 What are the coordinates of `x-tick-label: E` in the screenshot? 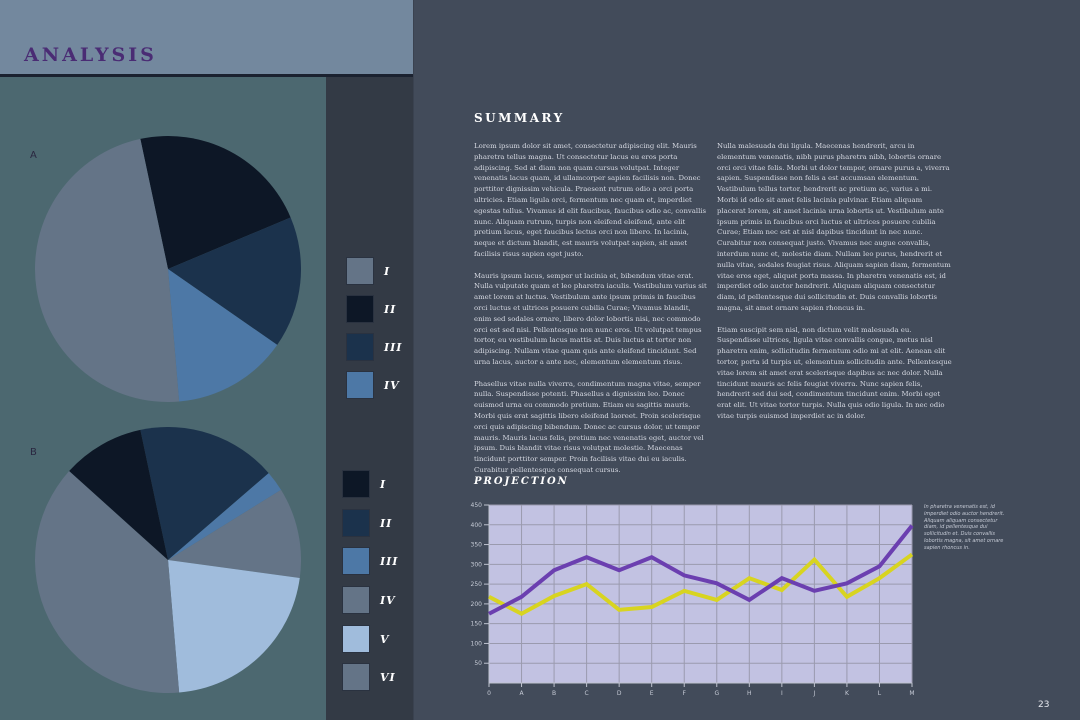 It's located at (652, 693).